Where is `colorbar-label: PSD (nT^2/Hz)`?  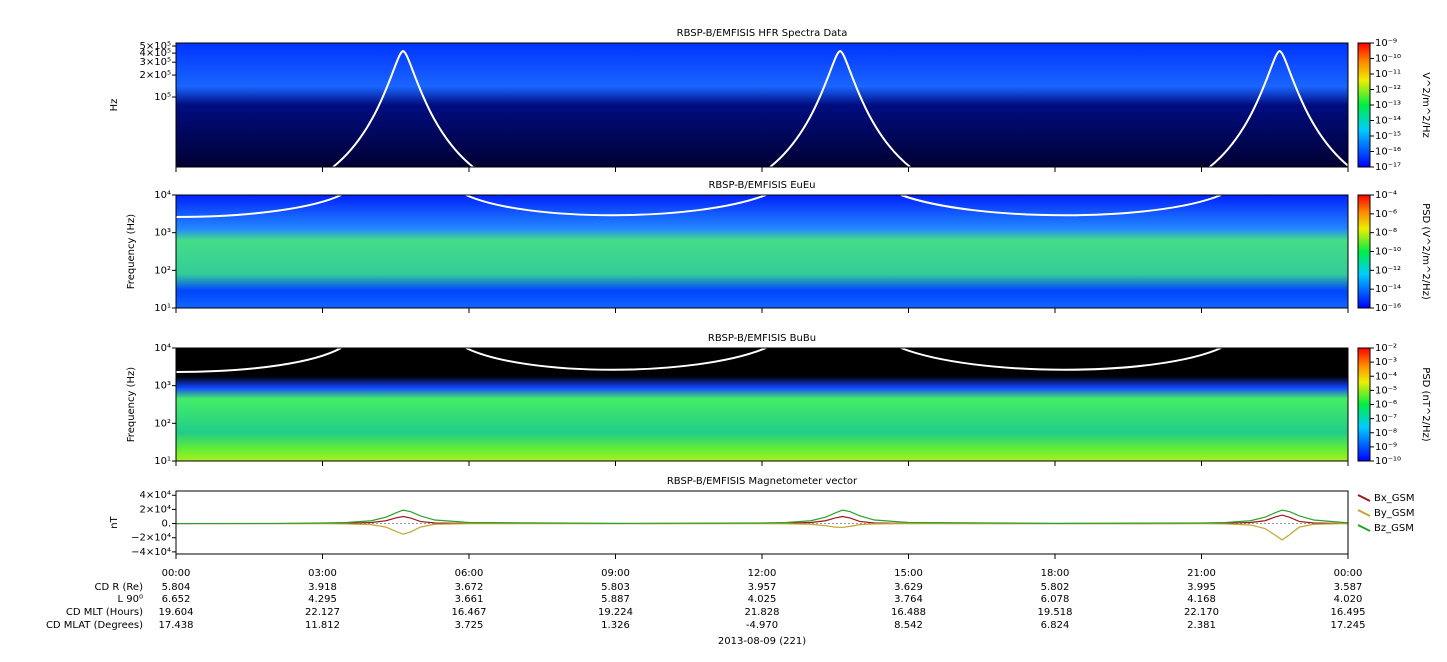 colorbar-label: PSD (nT^2/Hz) is located at coordinates (1425, 404).